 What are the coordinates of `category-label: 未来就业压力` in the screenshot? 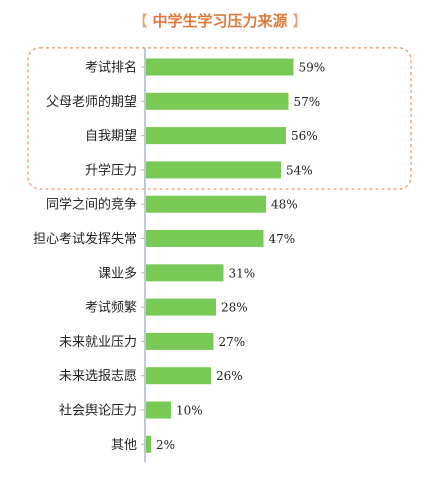 It's located at (98, 342).